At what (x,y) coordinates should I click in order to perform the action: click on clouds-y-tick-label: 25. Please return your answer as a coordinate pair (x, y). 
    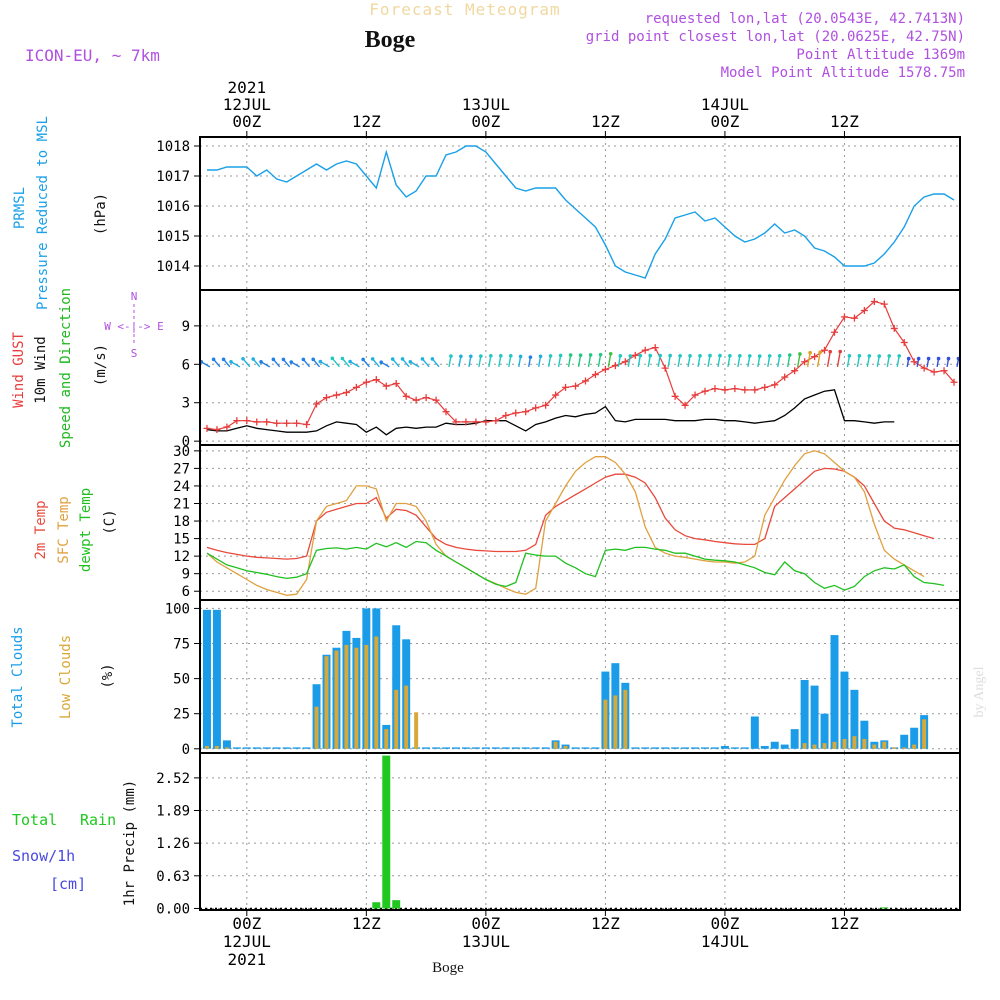
    Looking at the image, I should click on (181, 715).